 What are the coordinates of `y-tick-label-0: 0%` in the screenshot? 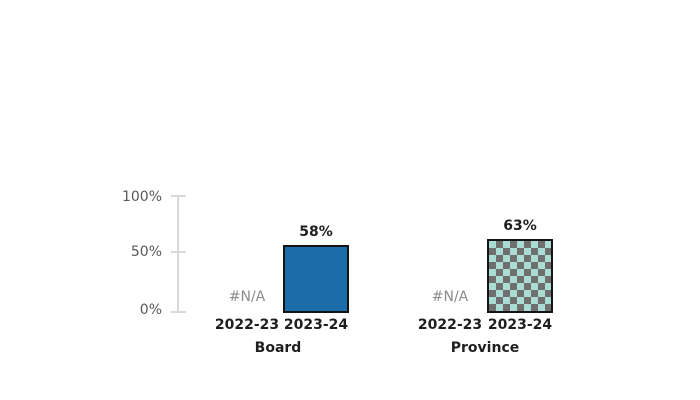 It's located at (150, 310).